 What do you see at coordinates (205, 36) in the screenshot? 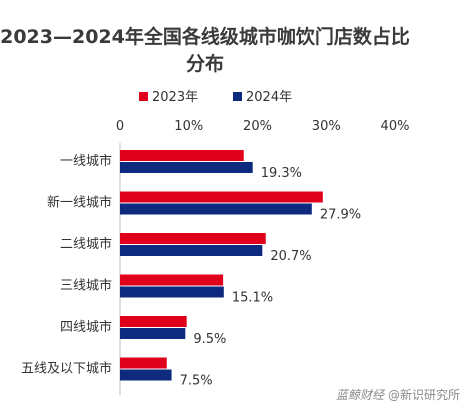
I see `title-line-1: 2023—2024年全国各线级城市咖饮门店数占比` at bounding box center [205, 36].